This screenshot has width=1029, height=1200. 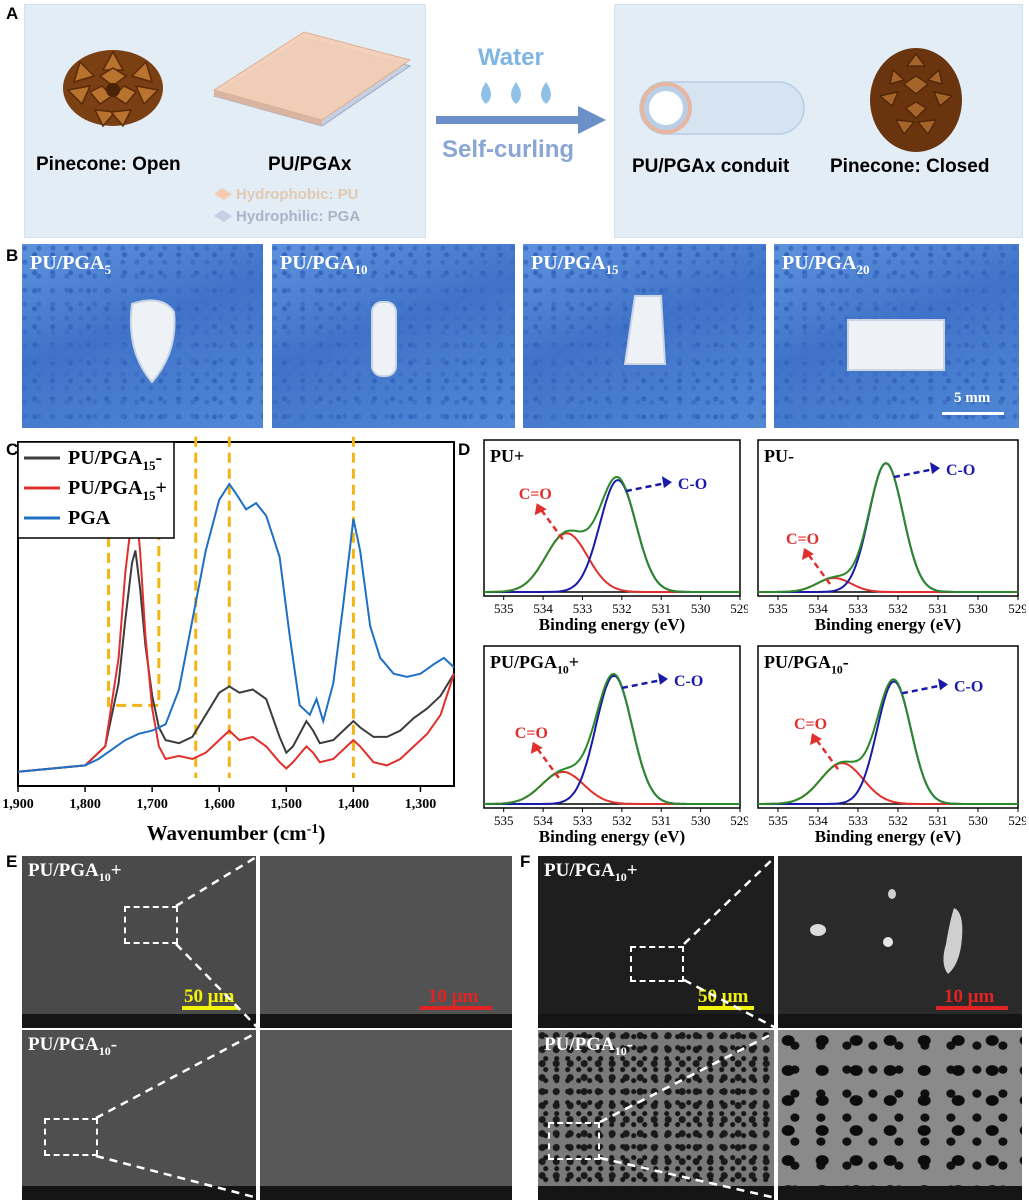 I want to click on sem-label: PU/PGA10+, so click(x=591, y=872).